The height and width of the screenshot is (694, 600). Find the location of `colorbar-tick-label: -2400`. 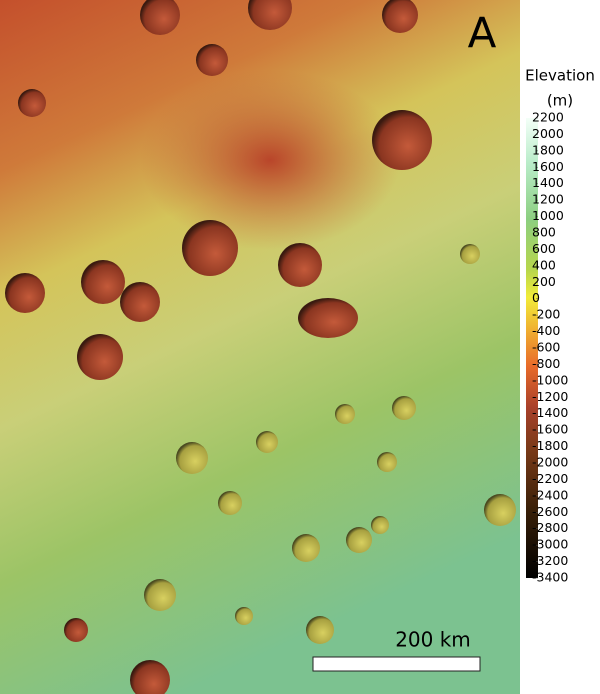

colorbar-tick-label: -2400 is located at coordinates (550, 494).